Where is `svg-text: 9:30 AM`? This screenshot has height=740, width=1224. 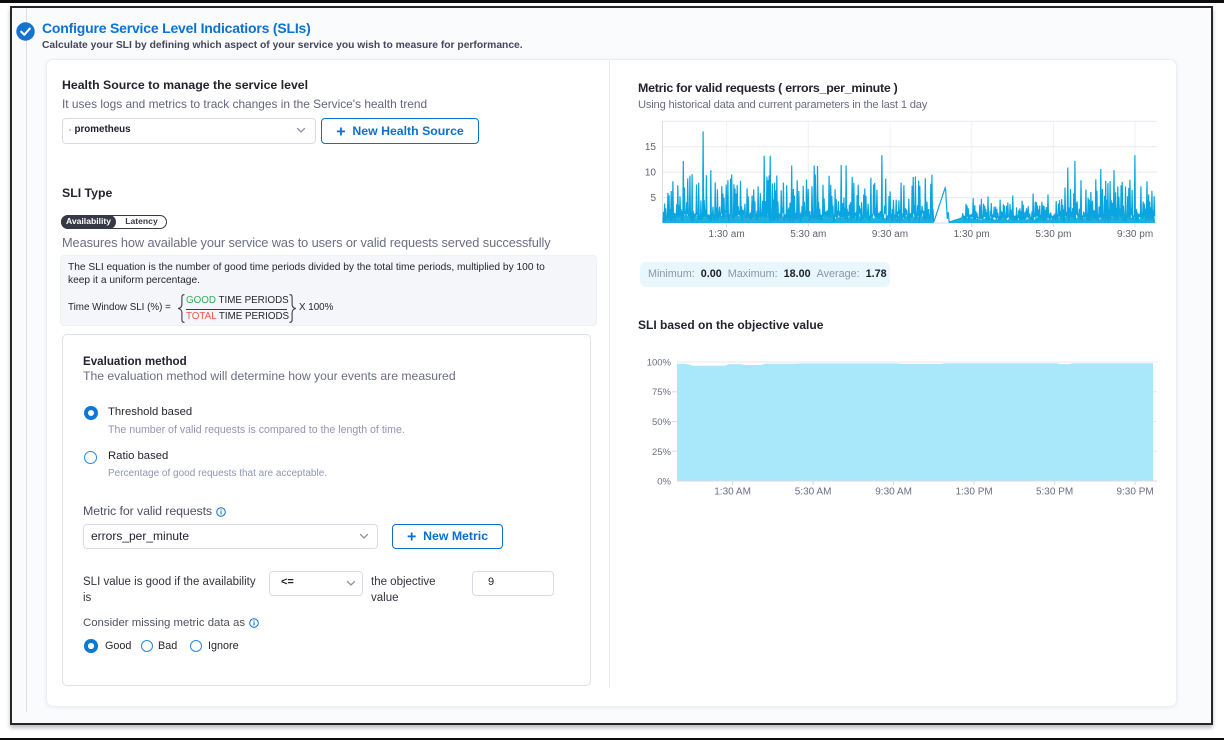
svg-text: 9:30 AM is located at coordinates (893, 492).